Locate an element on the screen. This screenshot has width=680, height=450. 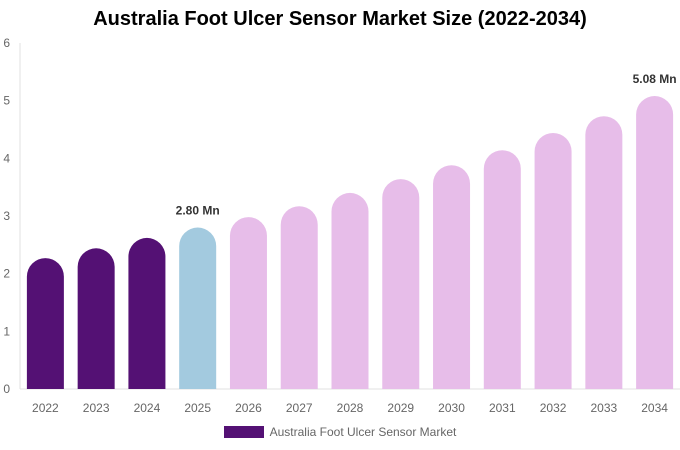
x-tick-label: 2022 is located at coordinates (45, 408).